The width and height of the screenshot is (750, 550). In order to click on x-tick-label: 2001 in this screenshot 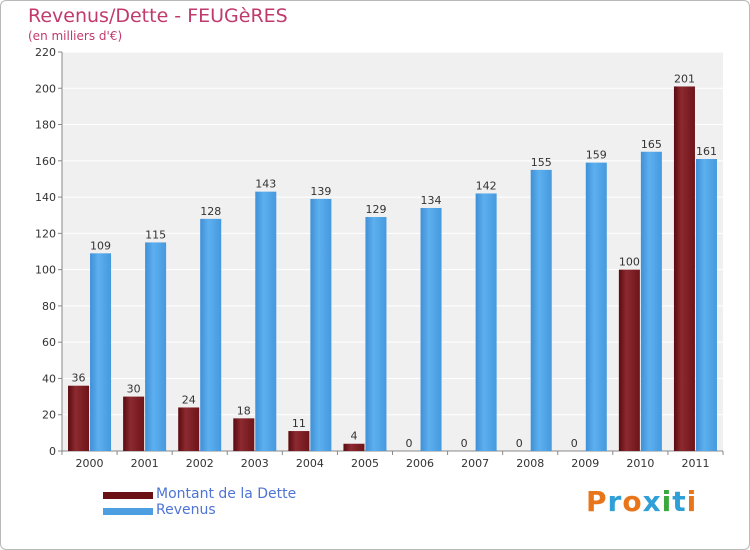, I will do `click(145, 463)`.